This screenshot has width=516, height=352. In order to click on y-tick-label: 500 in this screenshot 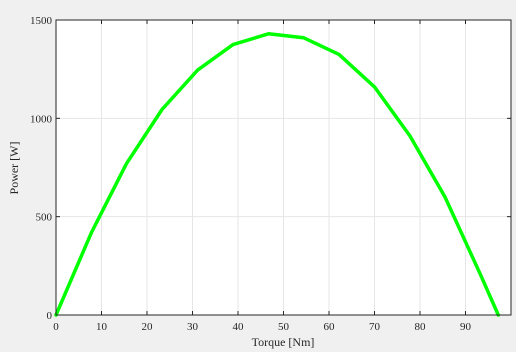, I will do `click(44, 218)`.